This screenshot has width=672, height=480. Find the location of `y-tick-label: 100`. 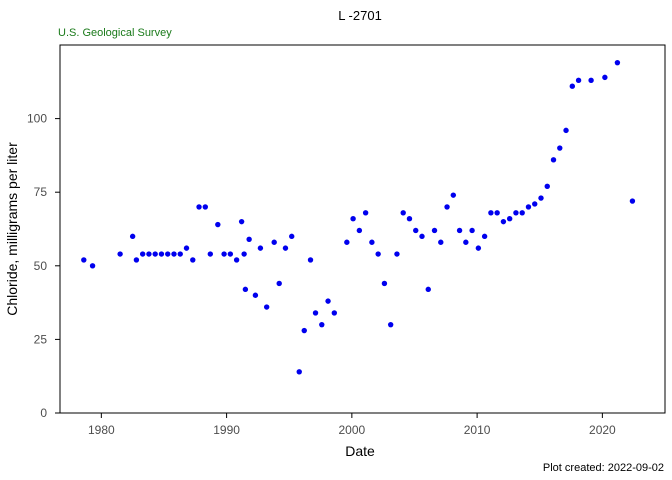

y-tick-label: 100 is located at coordinates (37, 119).